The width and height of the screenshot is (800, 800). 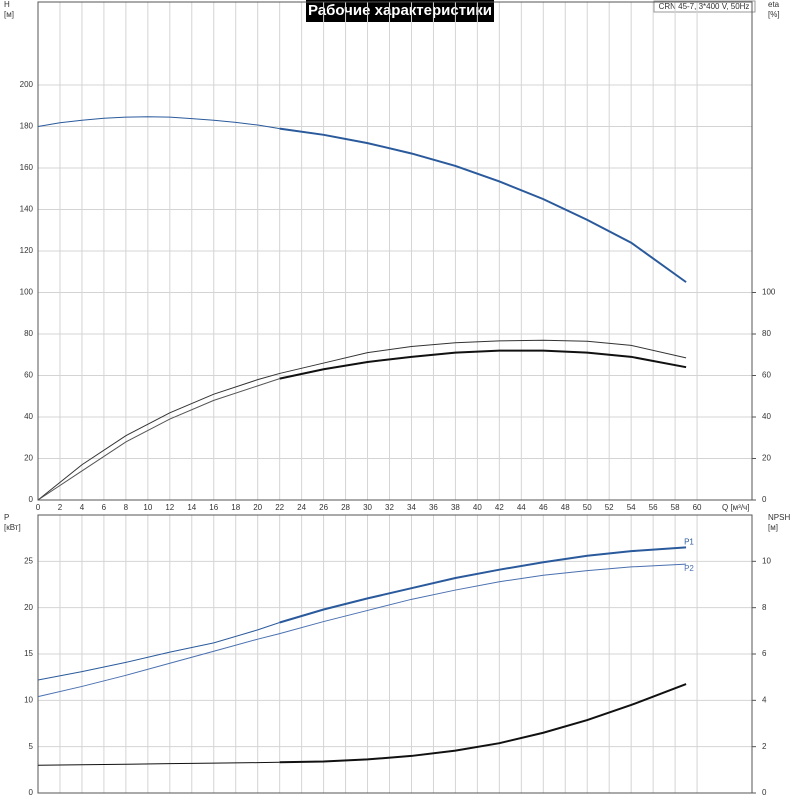 I want to click on x-tick-label: 60, so click(x=697, y=507).